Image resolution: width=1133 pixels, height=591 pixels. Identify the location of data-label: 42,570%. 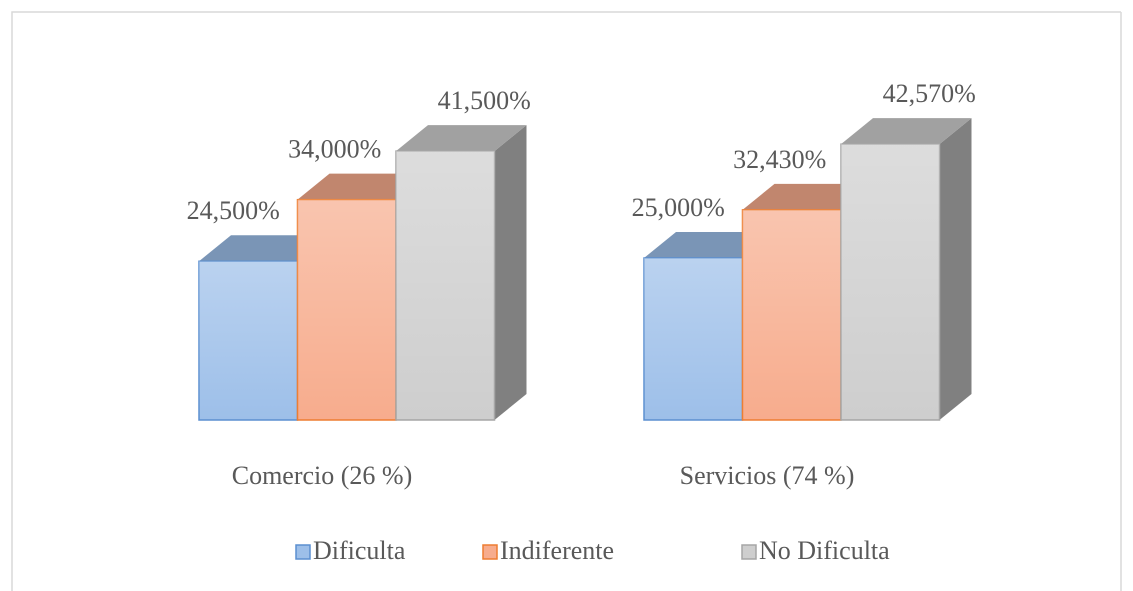
(929, 93).